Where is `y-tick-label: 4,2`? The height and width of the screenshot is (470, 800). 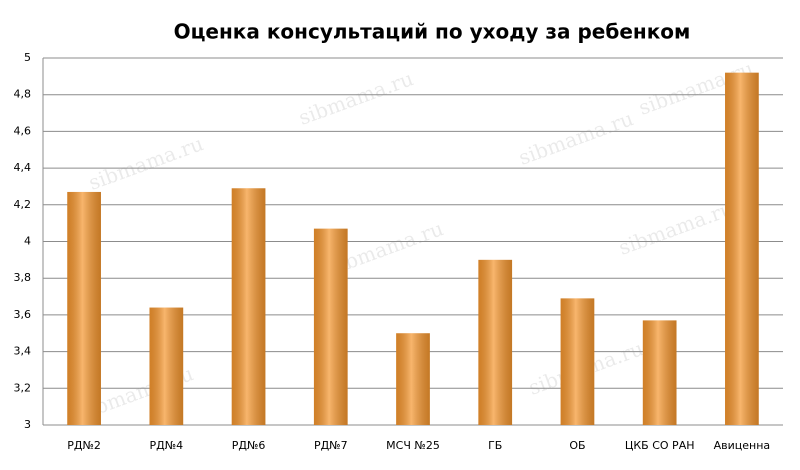 y-tick-label: 4,2 is located at coordinates (23, 204).